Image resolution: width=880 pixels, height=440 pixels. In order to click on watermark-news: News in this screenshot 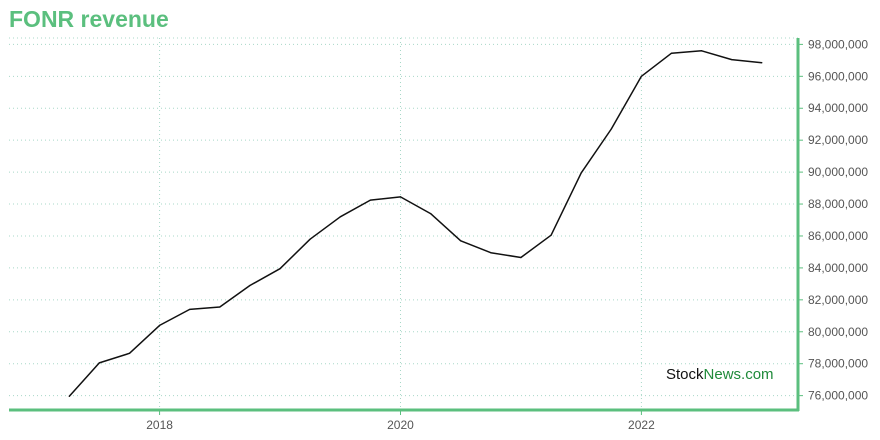, I will do `click(723, 374)`.